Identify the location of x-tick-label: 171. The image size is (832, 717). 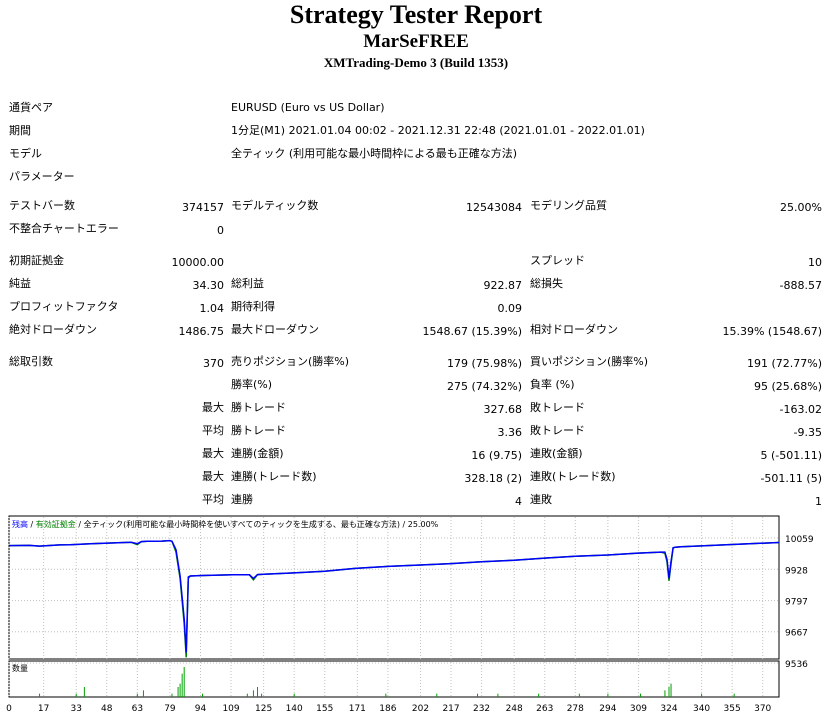
(357, 708).